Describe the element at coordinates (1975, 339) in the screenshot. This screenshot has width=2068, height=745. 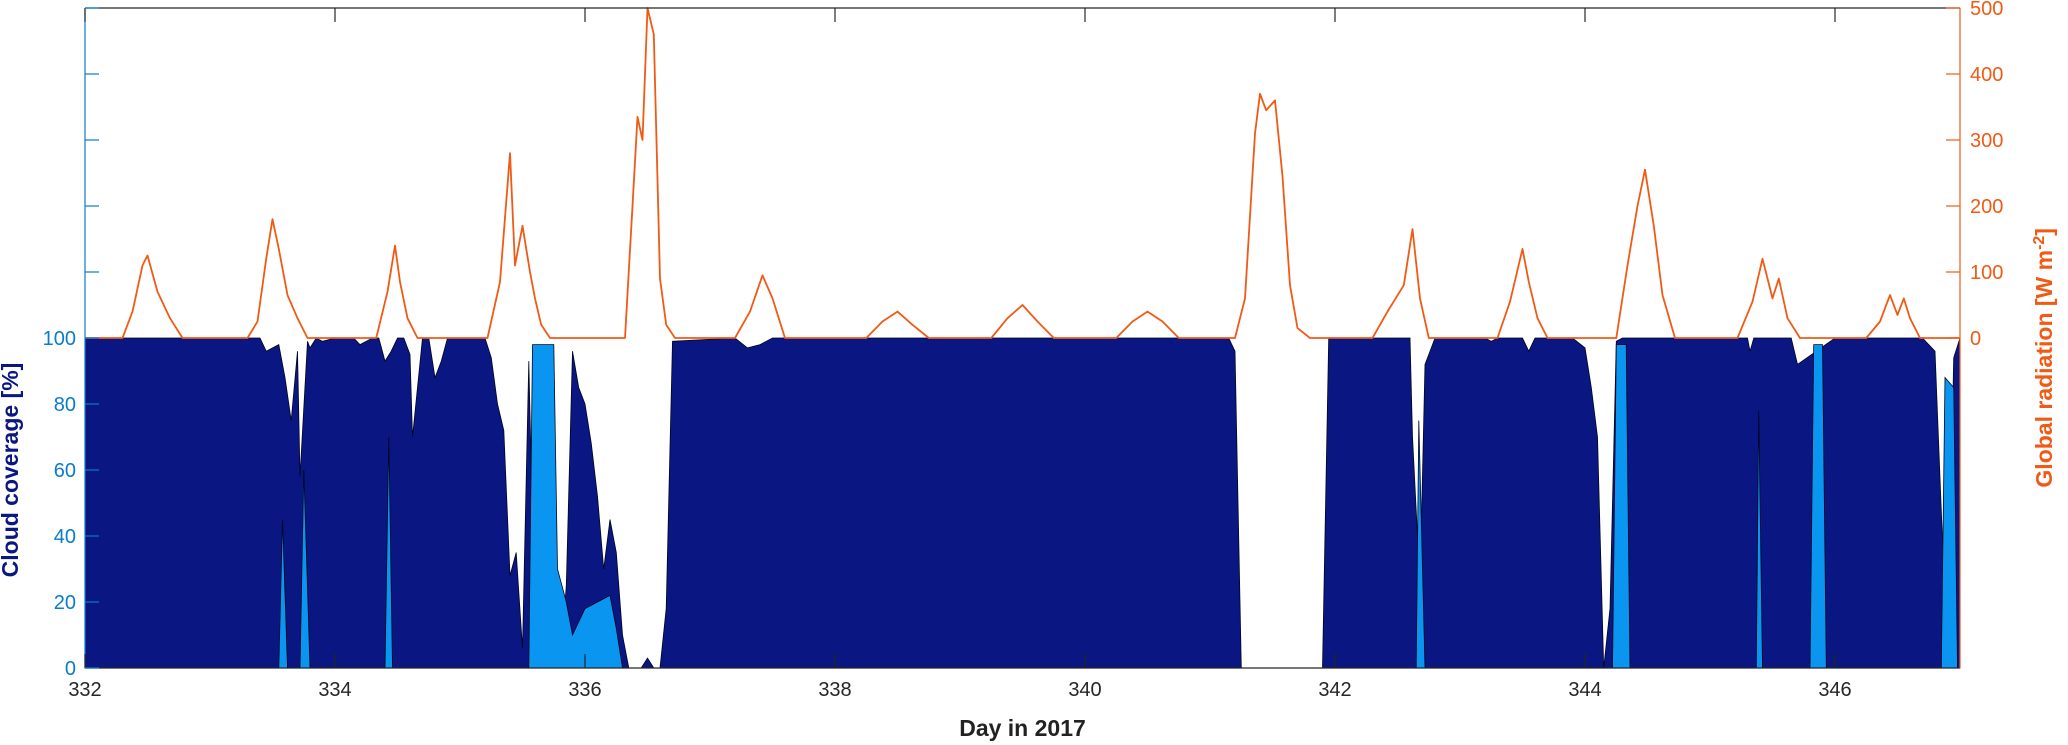
I see `right-tick-label: 0` at that location.